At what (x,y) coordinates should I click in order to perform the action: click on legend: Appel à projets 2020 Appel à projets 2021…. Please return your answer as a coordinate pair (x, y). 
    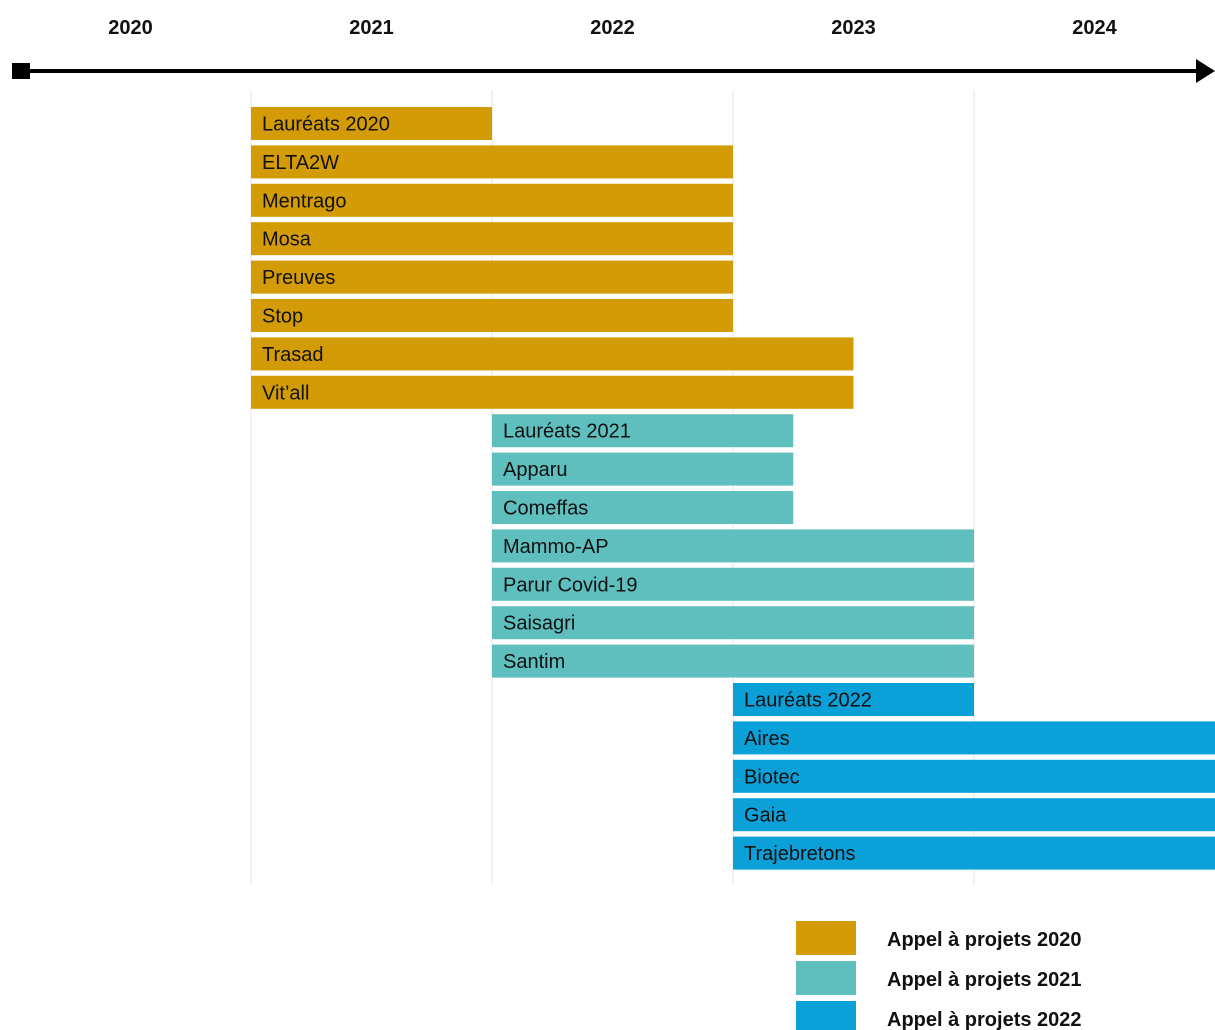
    Looking at the image, I should click on (939, 975).